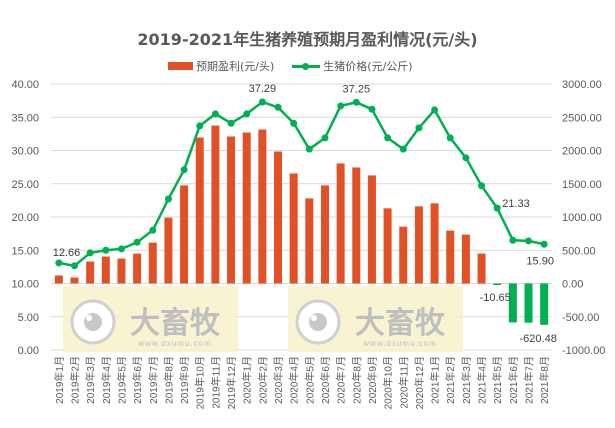  I want to click on x-axis-tick: 2021年1月, so click(435, 380).